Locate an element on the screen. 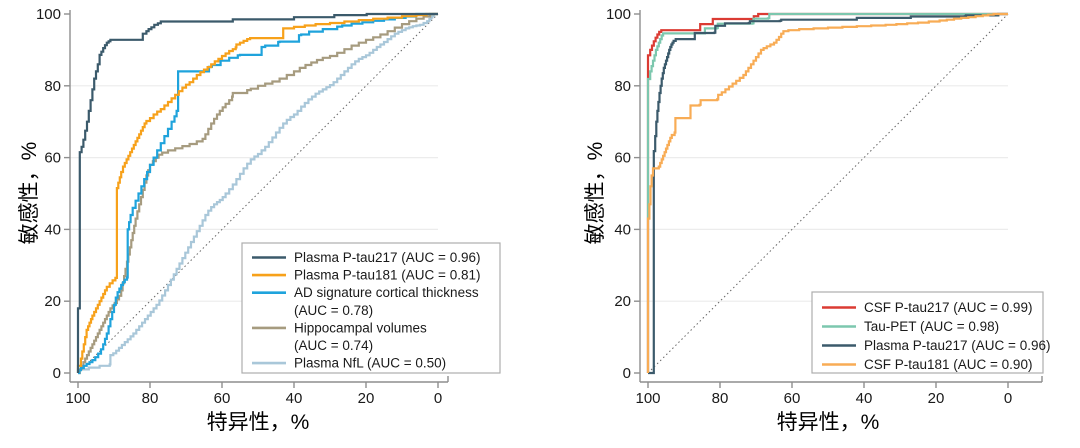 The image size is (1080, 448). legend-item-plasma-nfl: Plasma NfL (AUC = 0.50) is located at coordinates (349, 363).